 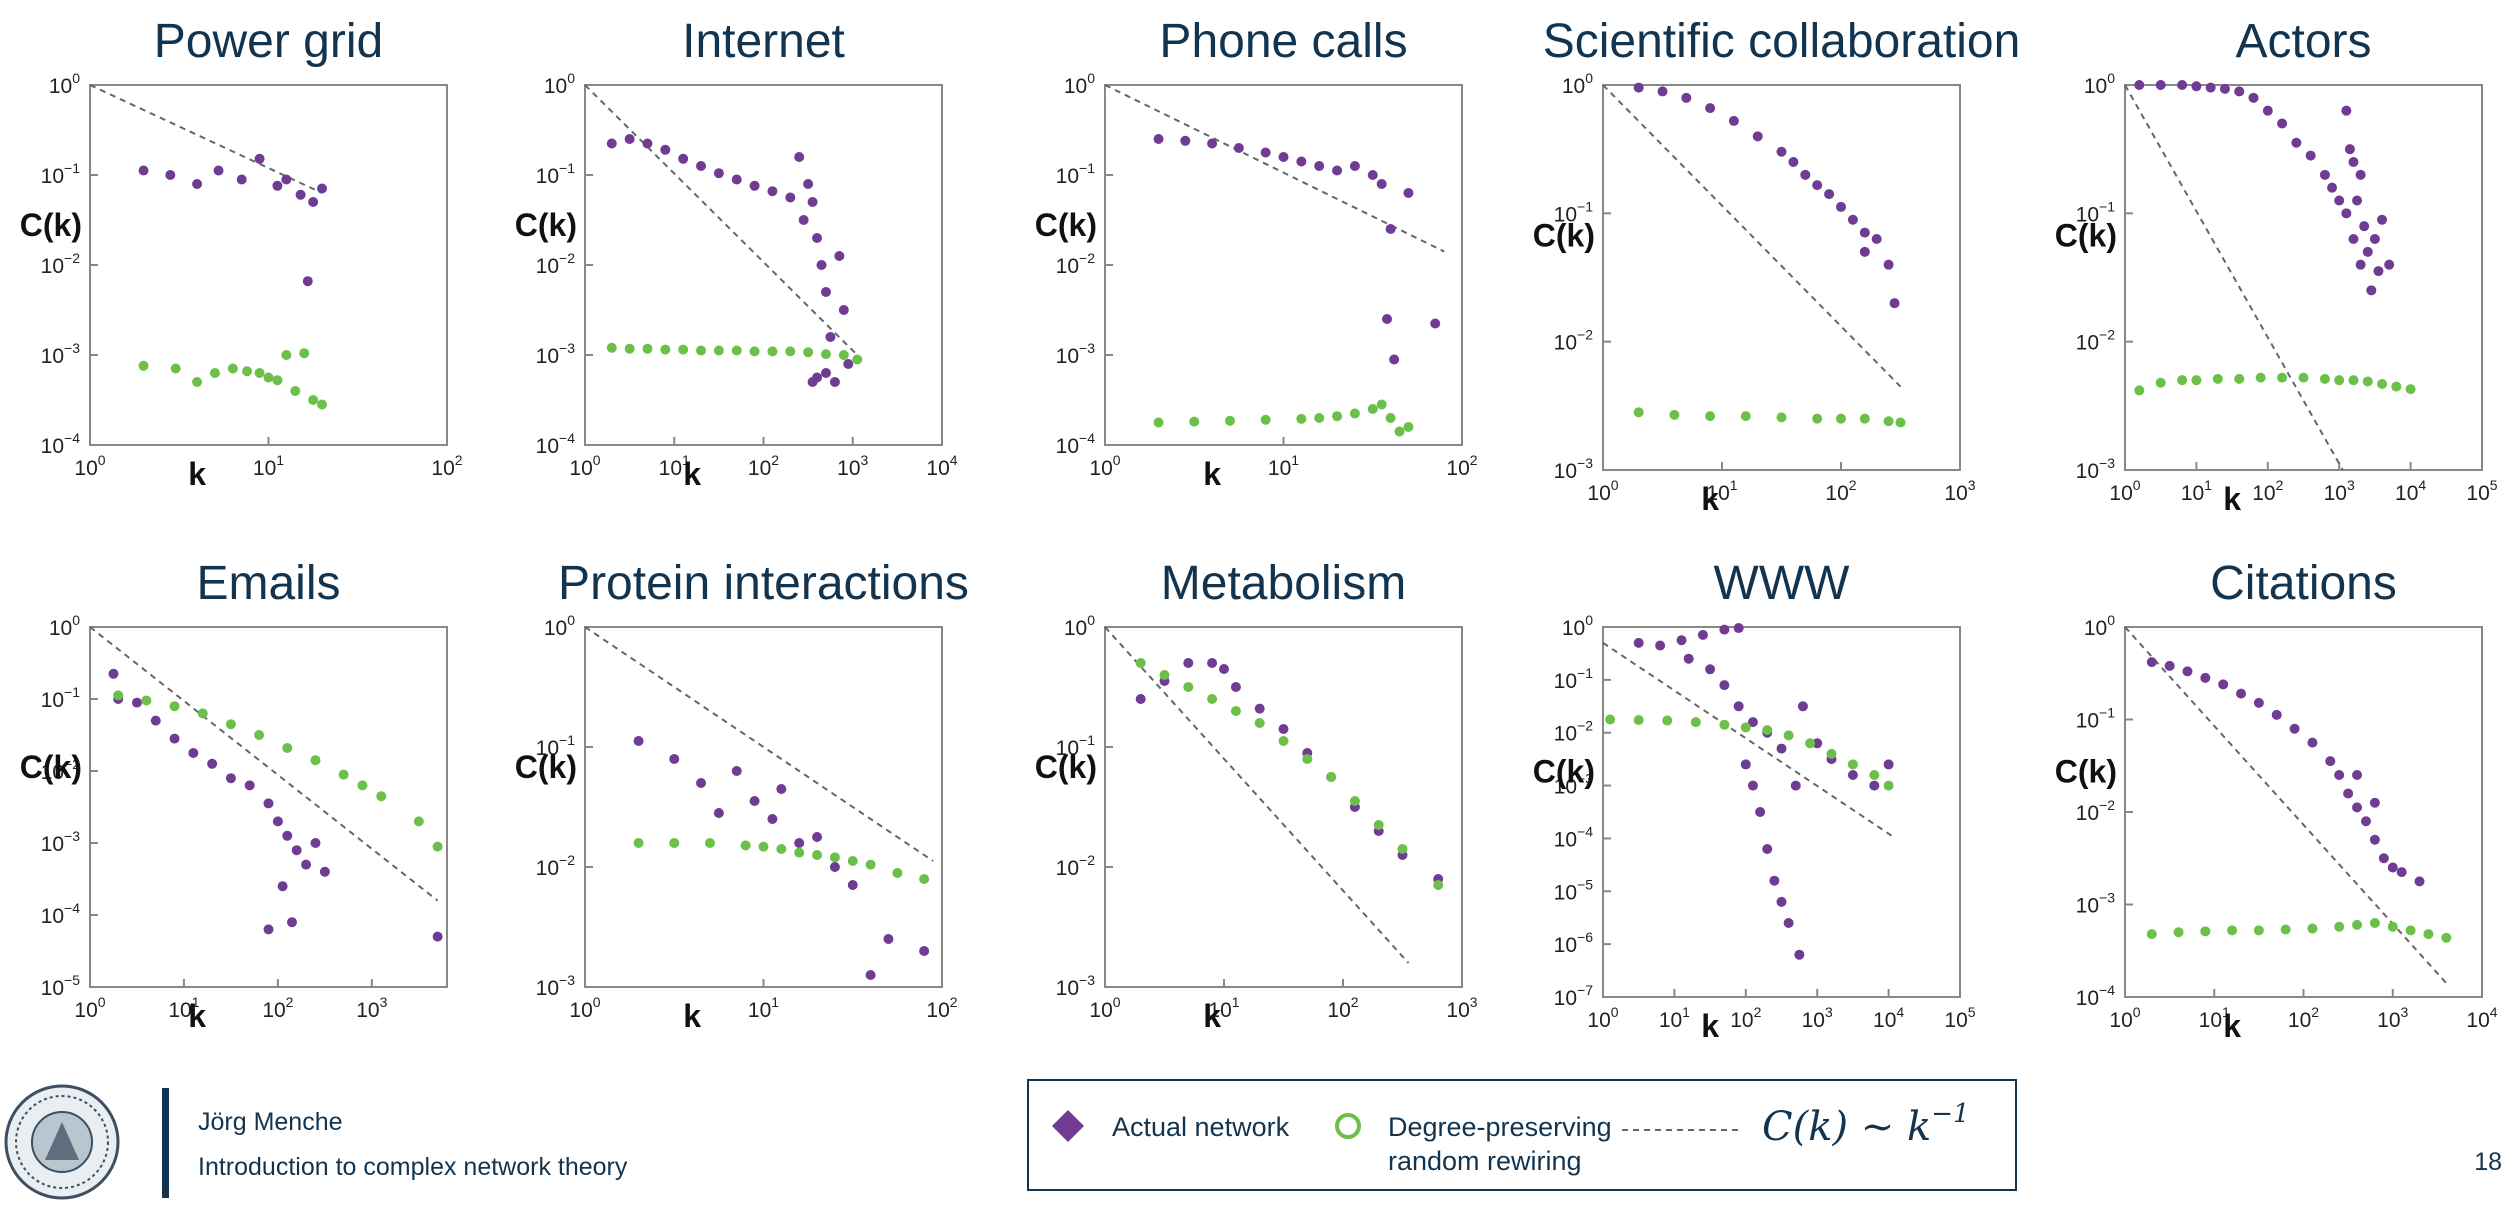 I want to click on y-tick-label: 10⁻⁵, so click(x=1574, y=890).